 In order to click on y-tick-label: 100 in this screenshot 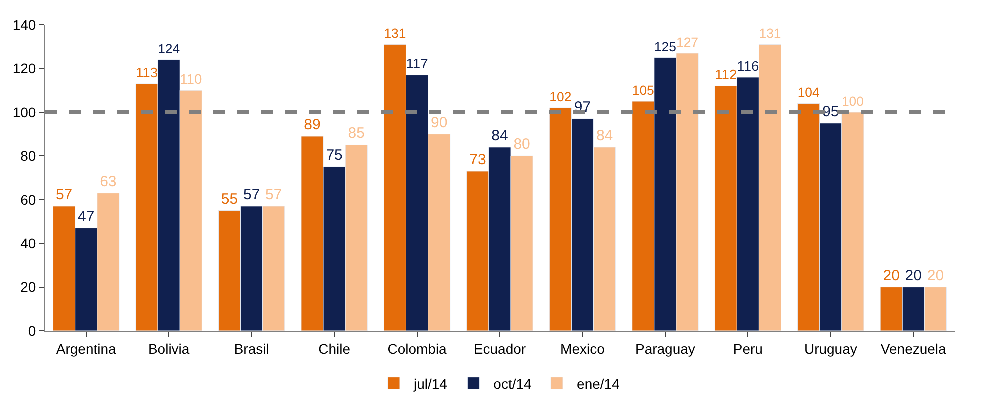, I will do `click(24, 112)`.